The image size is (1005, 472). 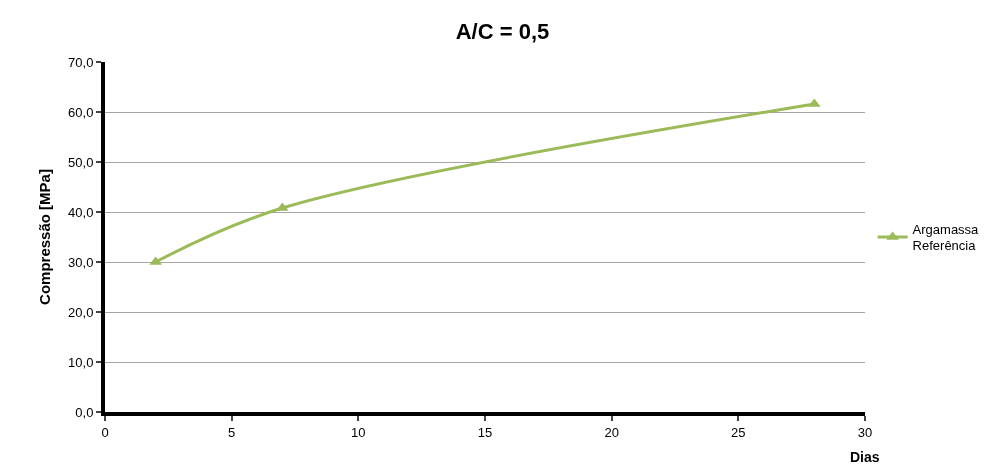 I want to click on y-axis-title: Compressão [MPa], so click(x=44, y=237).